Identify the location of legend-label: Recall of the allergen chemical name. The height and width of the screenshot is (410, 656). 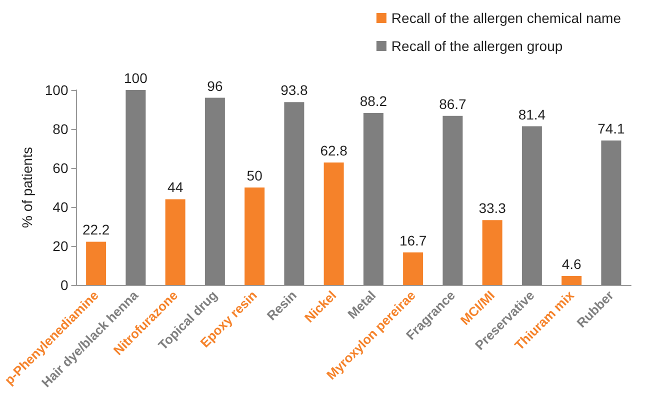
(506, 18).